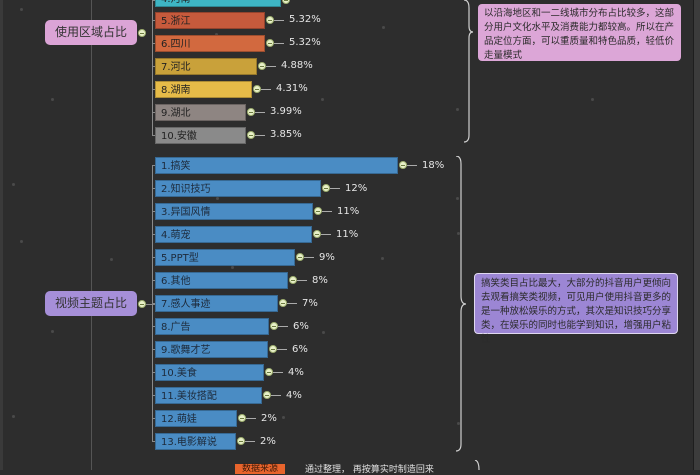  I want to click on data-source-tag: 数据来源, so click(260, 469).